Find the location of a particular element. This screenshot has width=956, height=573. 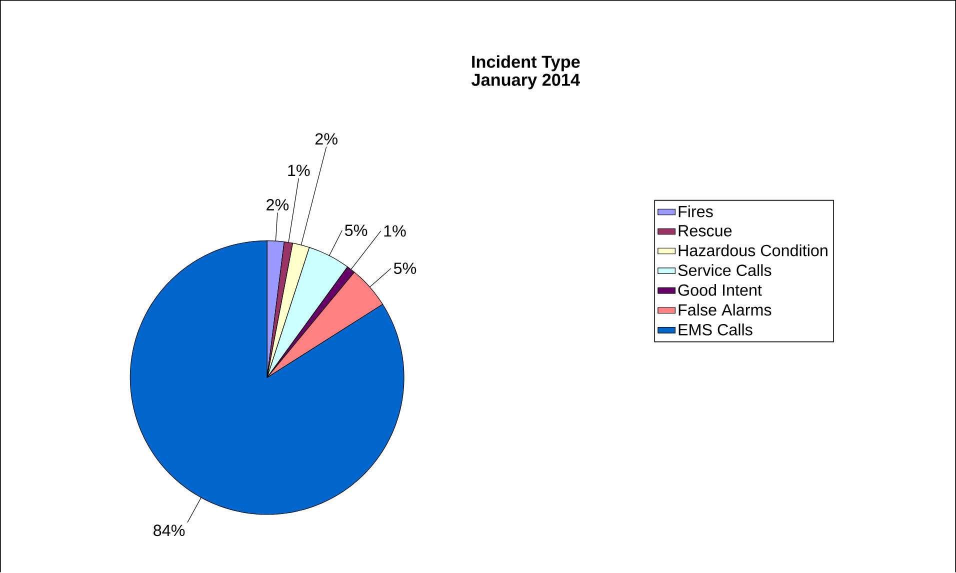

chart-title: Incident Type is located at coordinates (526, 63).